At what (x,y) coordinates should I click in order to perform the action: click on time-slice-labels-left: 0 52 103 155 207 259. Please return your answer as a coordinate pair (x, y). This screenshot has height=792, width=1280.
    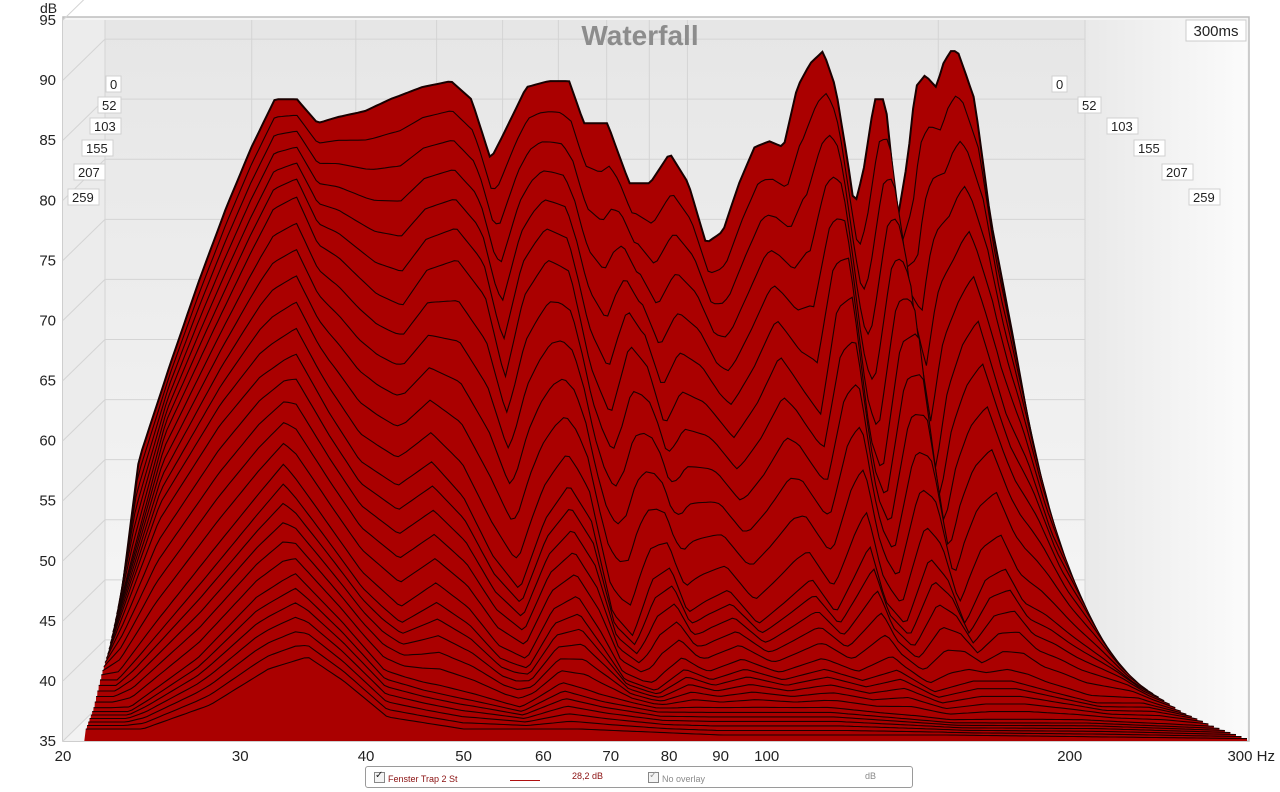
    Looking at the image, I should click on (94, 140).